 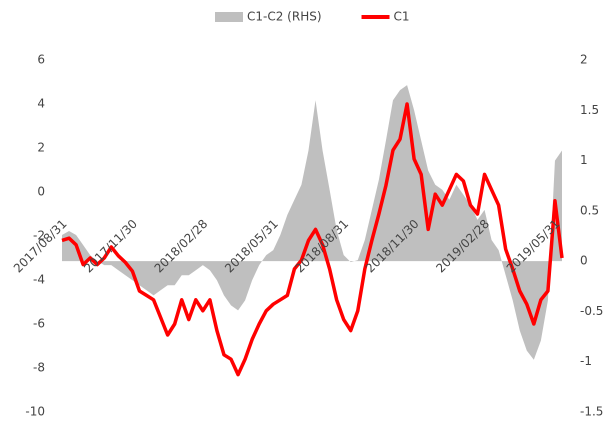 What do you see at coordinates (39, 280) in the screenshot?
I see `y-tick-label: -4` at bounding box center [39, 280].